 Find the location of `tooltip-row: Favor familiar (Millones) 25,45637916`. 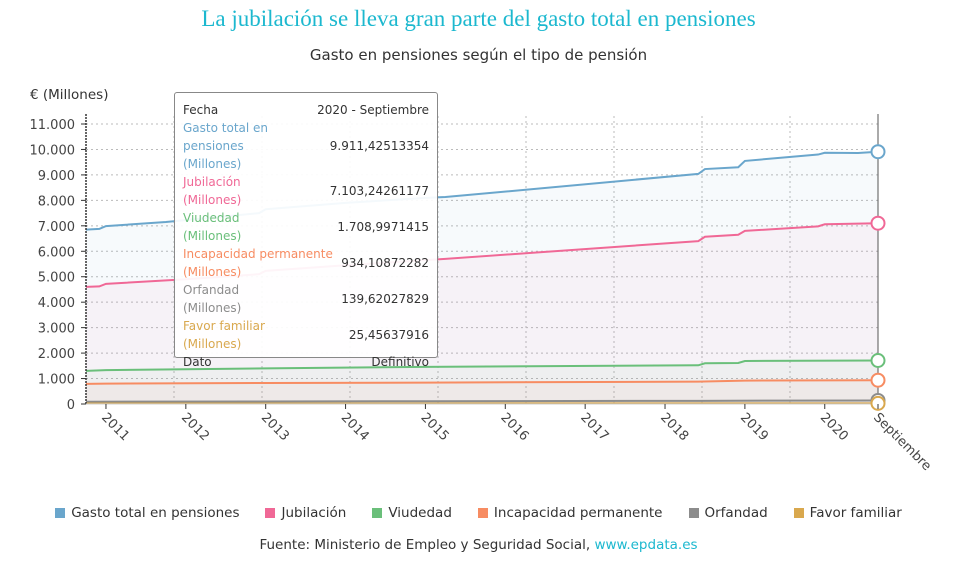

tooltip-row: Favor familiar (Millones) 25,45637916 is located at coordinates (306, 335).